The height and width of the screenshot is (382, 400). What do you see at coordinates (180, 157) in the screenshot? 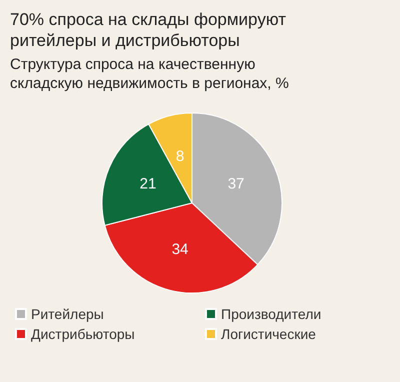
I see `data-label: 8` at bounding box center [180, 157].